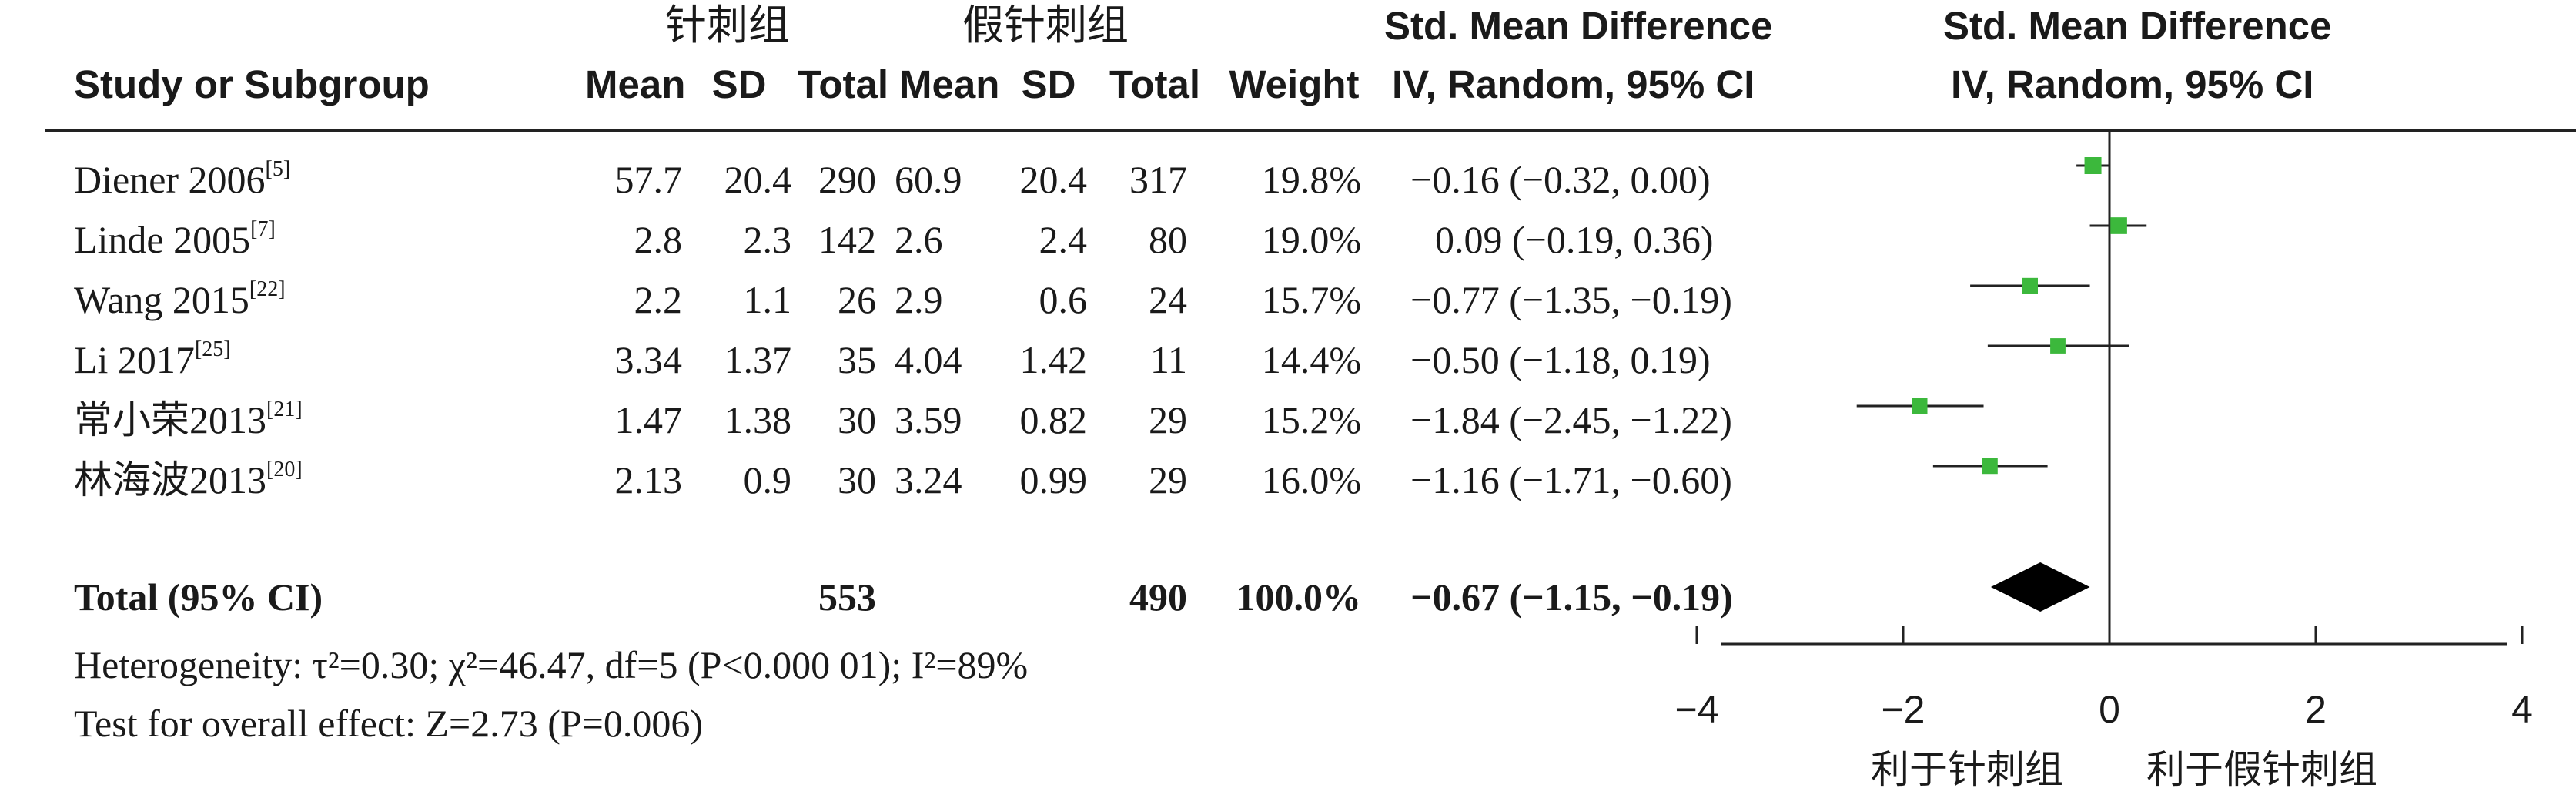 This screenshot has width=2576, height=795. I want to click on ci-text-cell: −1.16 (−1.71, −0.60), so click(1571, 480).